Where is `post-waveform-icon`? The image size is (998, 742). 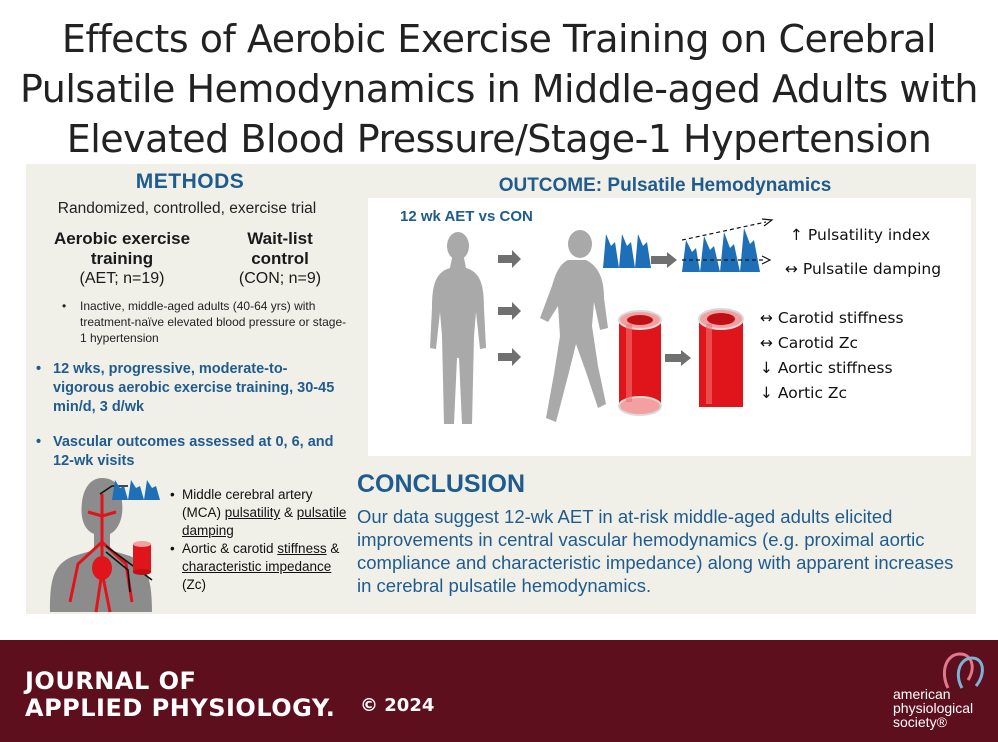 post-waveform-icon is located at coordinates (727, 245).